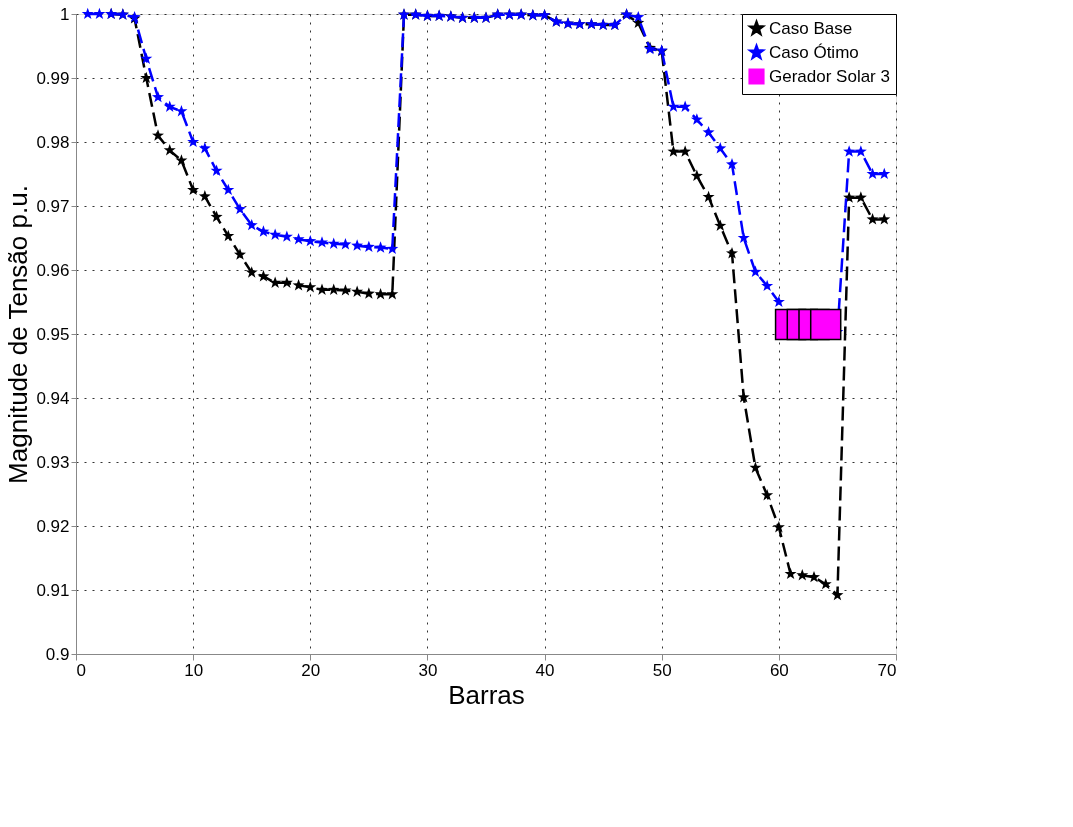 The width and height of the screenshot is (1073, 827). What do you see at coordinates (887, 670) in the screenshot?
I see `x-tick-label: 70` at bounding box center [887, 670].